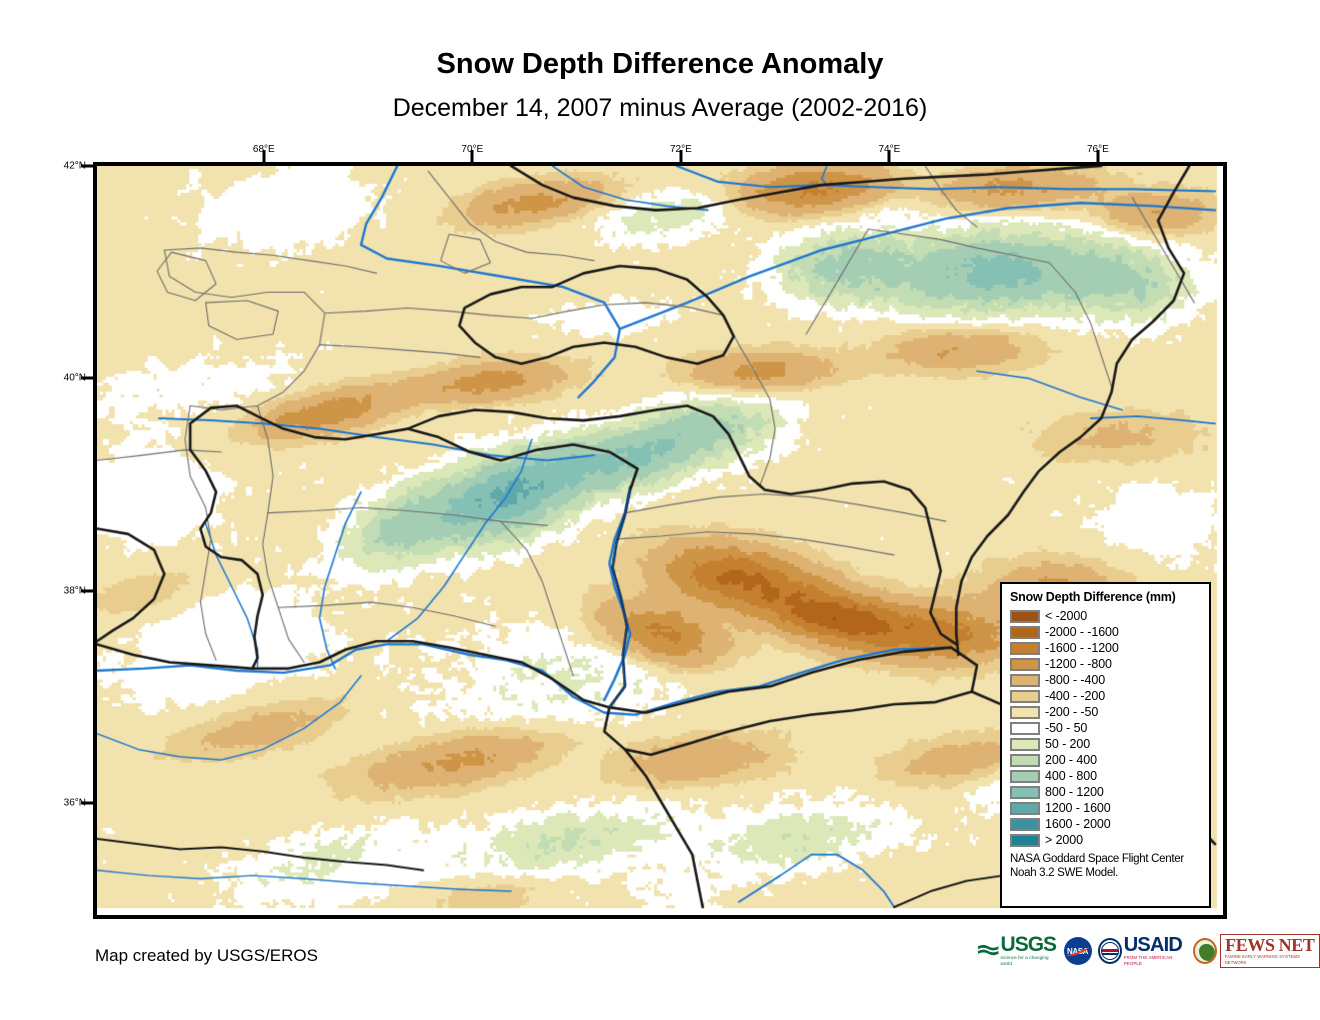 This screenshot has width=1320, height=1020. I want to click on usaid-seal-inner-icon, so click(1109, 951).